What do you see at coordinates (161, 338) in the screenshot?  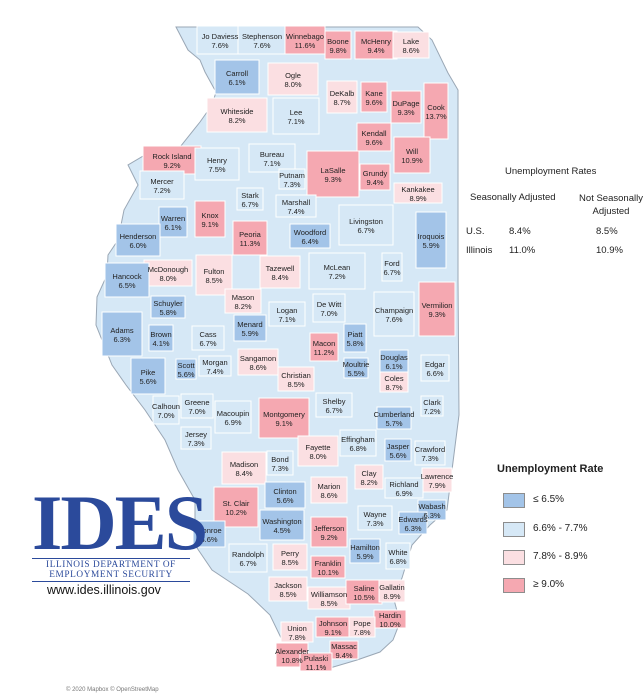 I see `county-brown` at bounding box center [161, 338].